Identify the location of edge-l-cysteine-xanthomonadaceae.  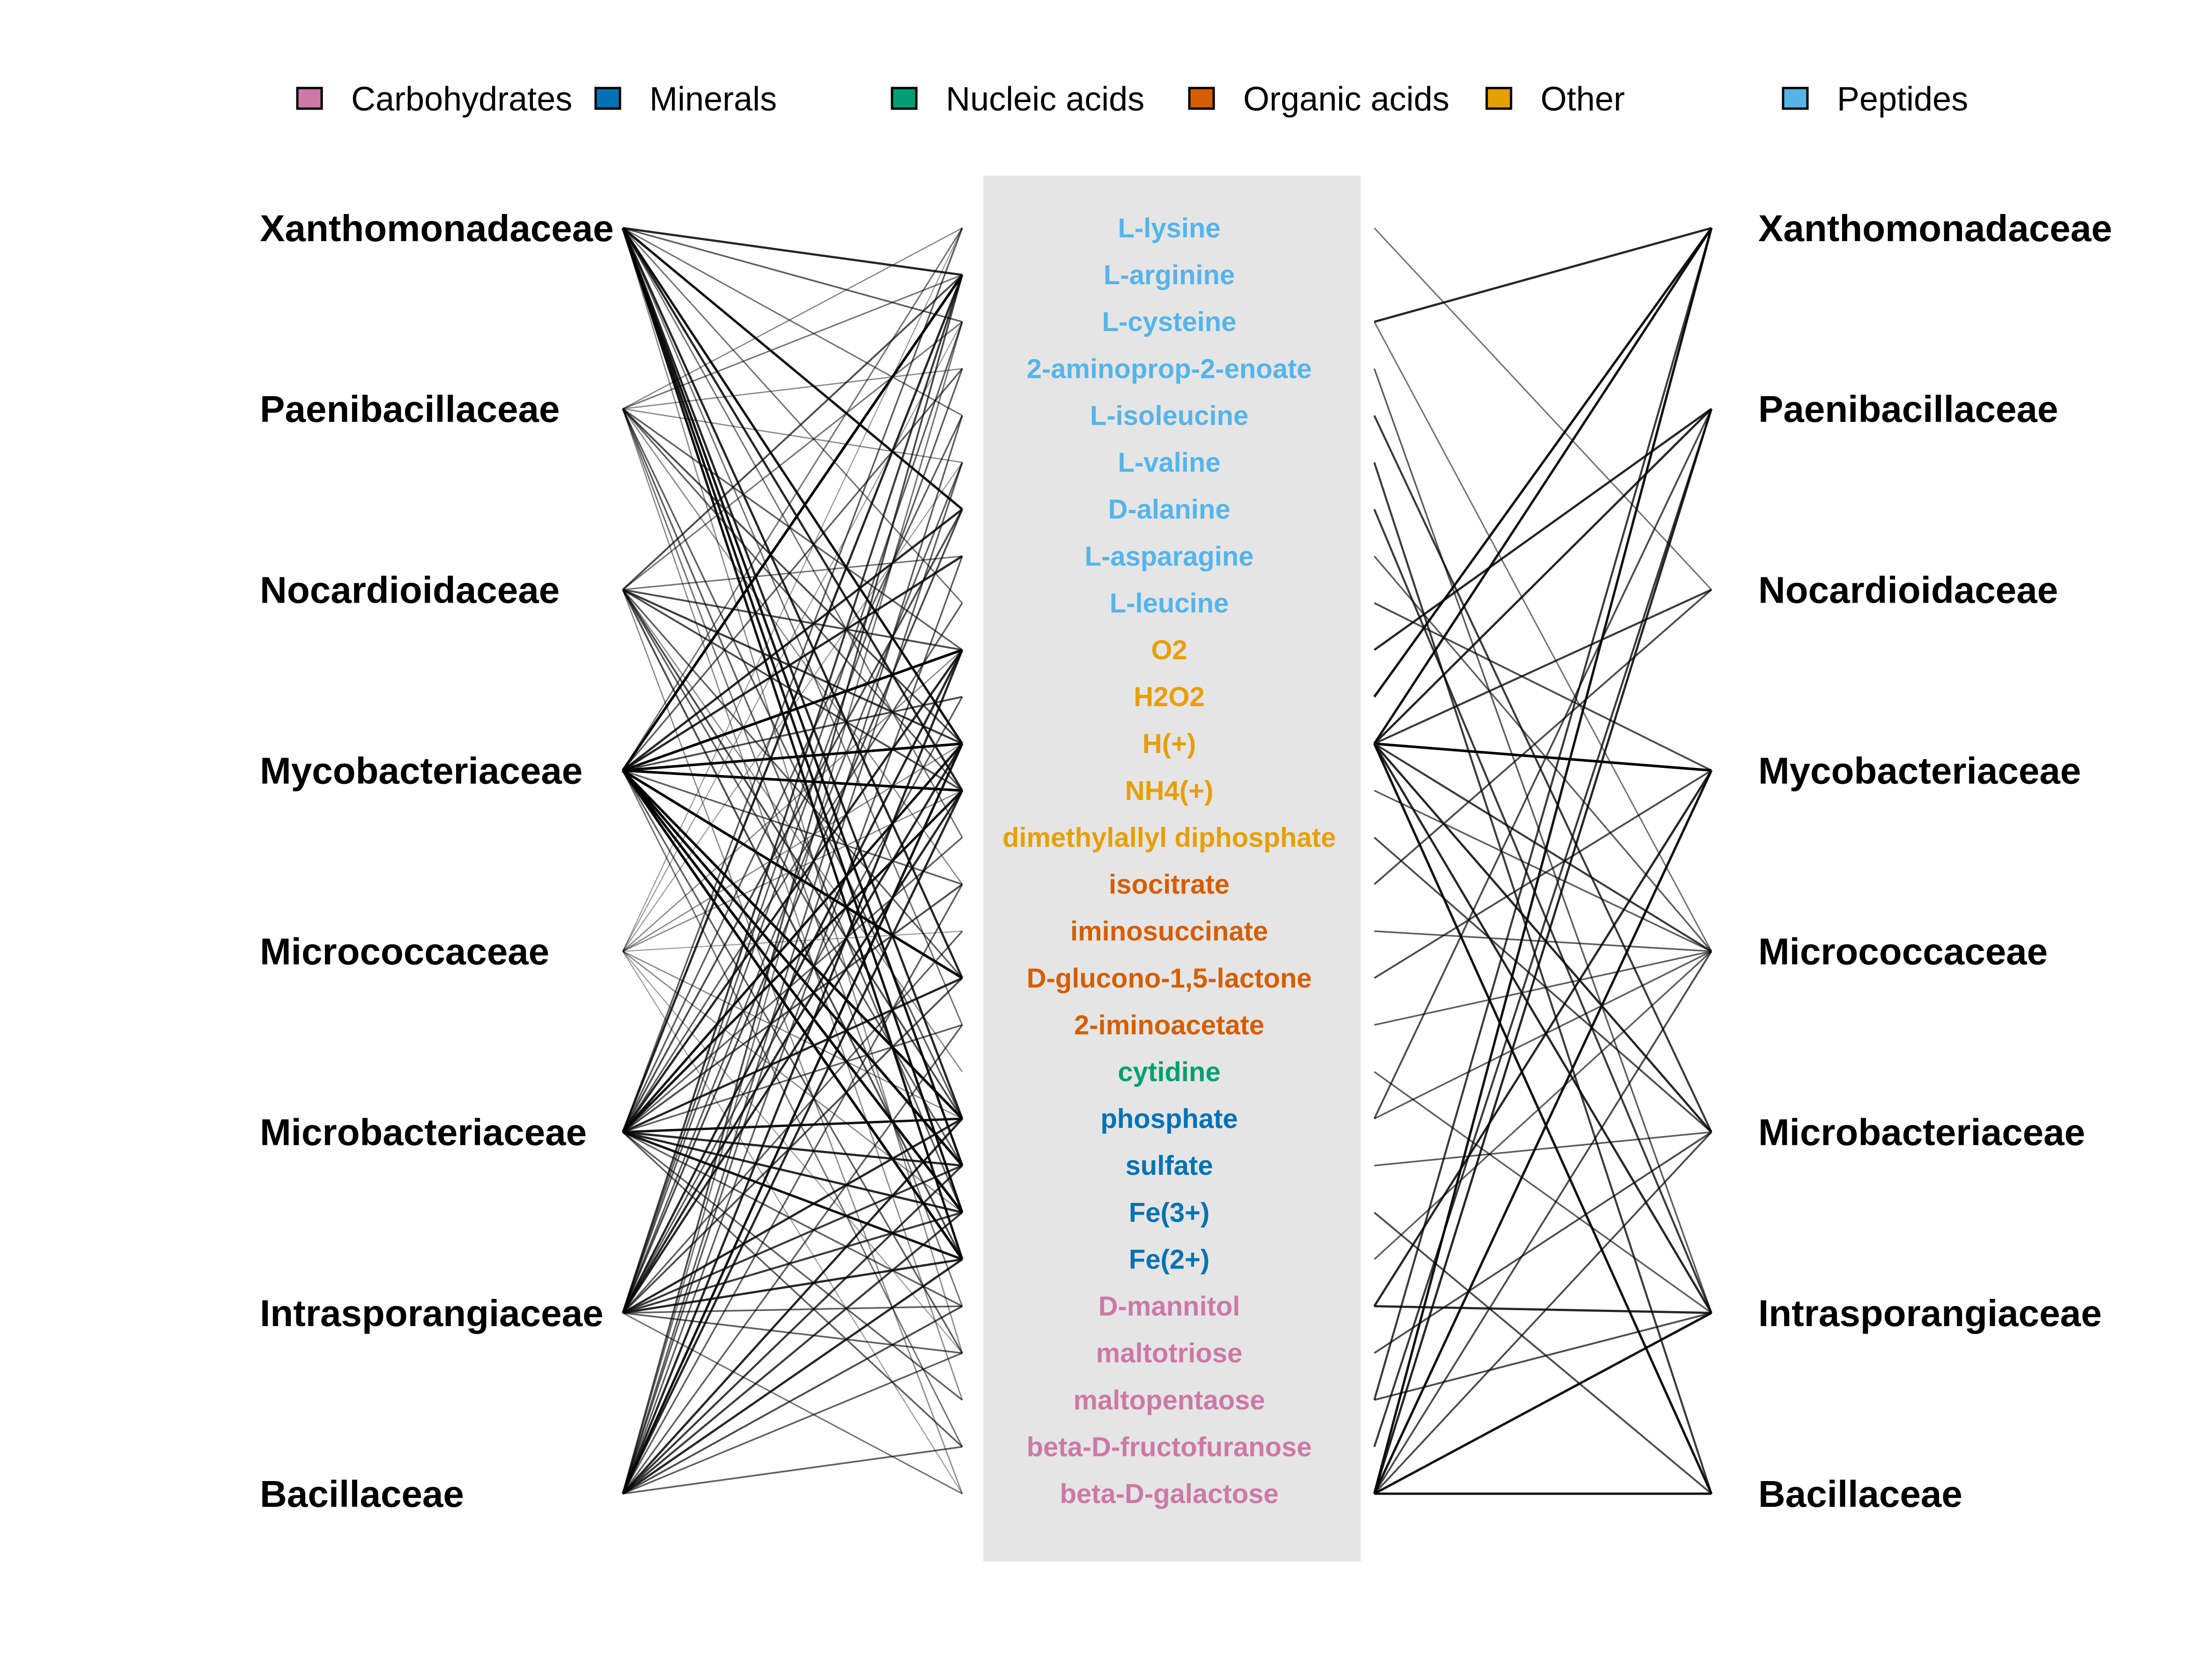
(1543, 275).